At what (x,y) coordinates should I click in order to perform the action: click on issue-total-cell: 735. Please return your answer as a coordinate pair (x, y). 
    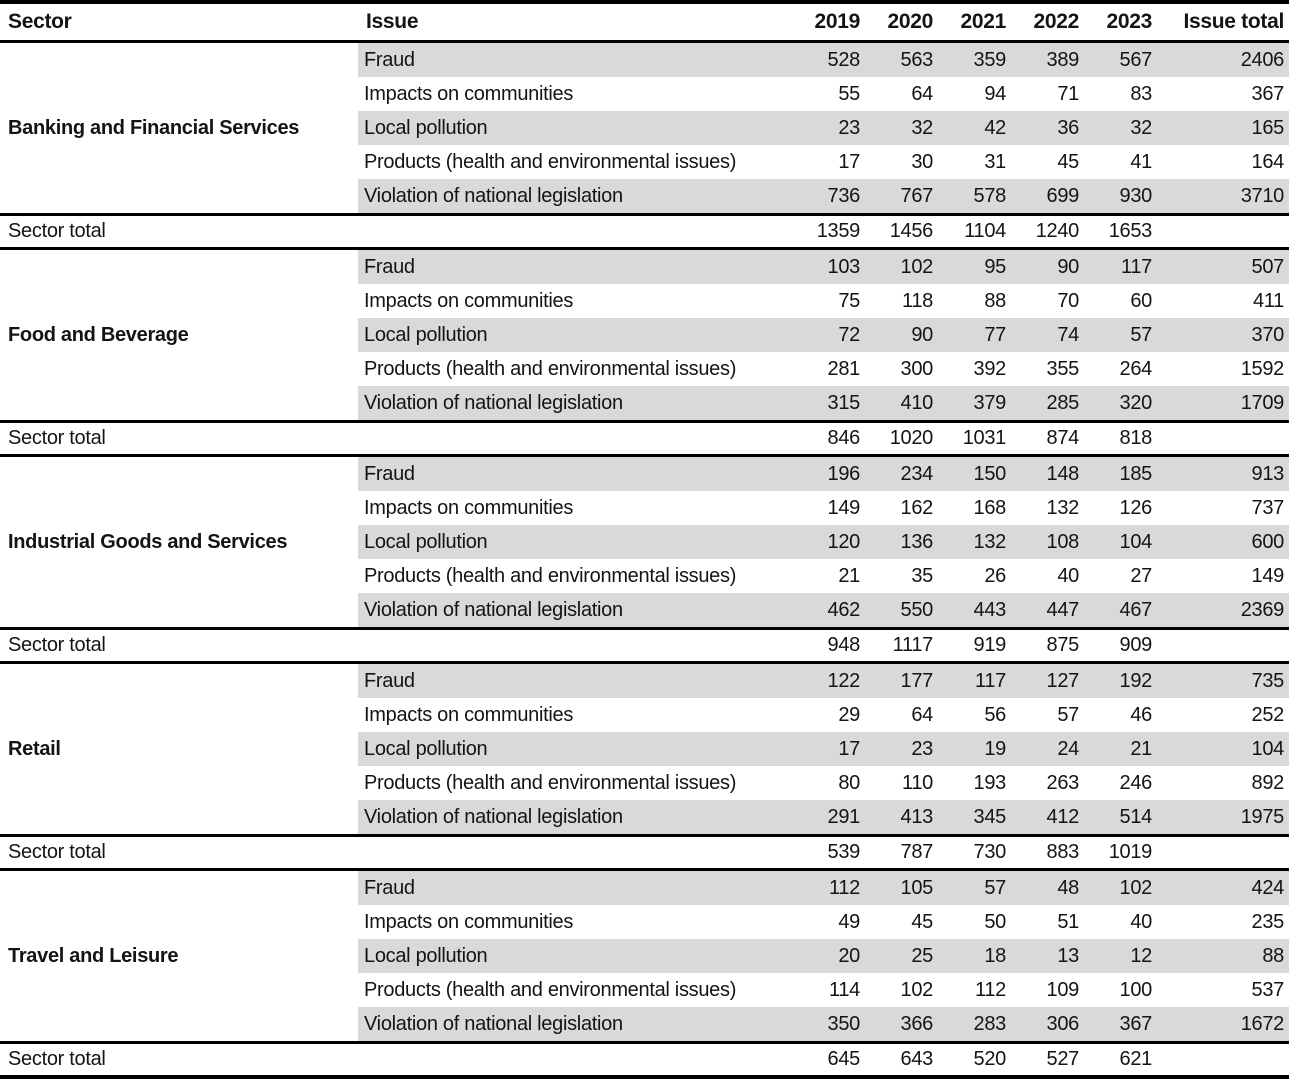
    Looking at the image, I should click on (1223, 680).